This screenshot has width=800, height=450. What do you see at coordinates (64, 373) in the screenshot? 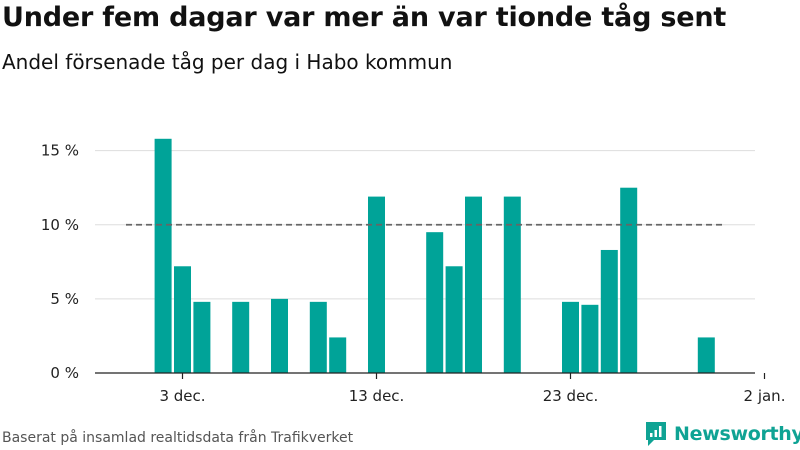
I see `y-tick-label: 0 %` at bounding box center [64, 373].